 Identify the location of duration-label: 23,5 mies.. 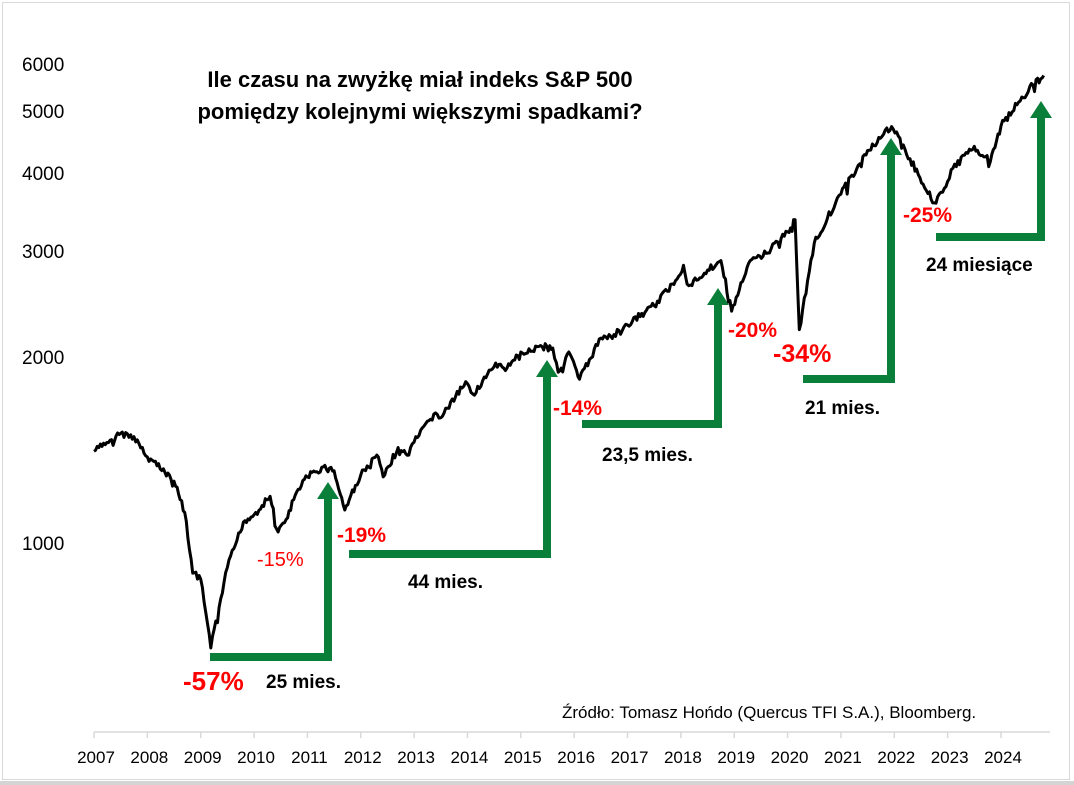
(647, 455).